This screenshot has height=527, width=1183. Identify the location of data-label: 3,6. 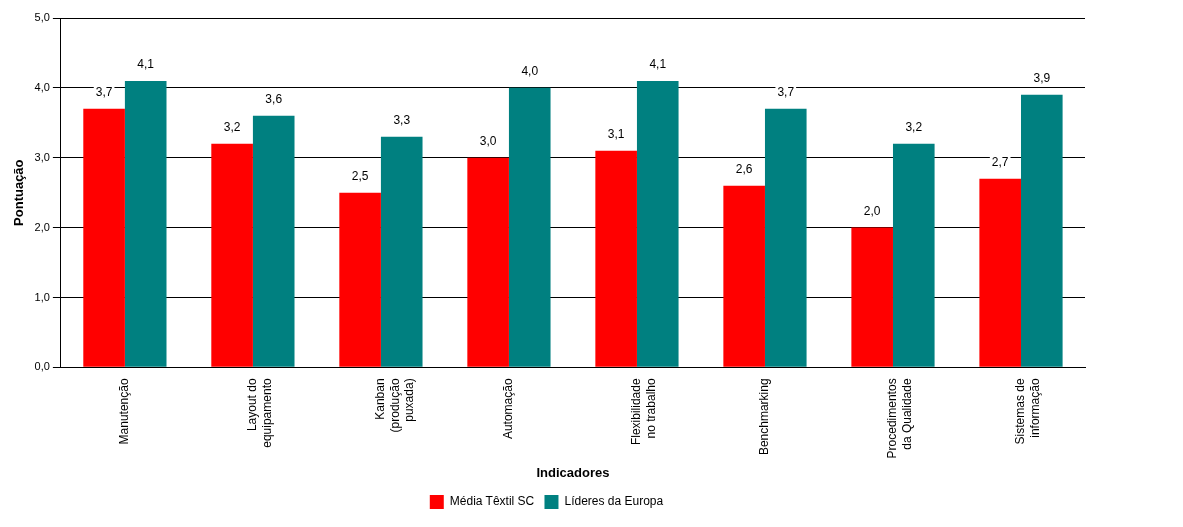
(274, 99).